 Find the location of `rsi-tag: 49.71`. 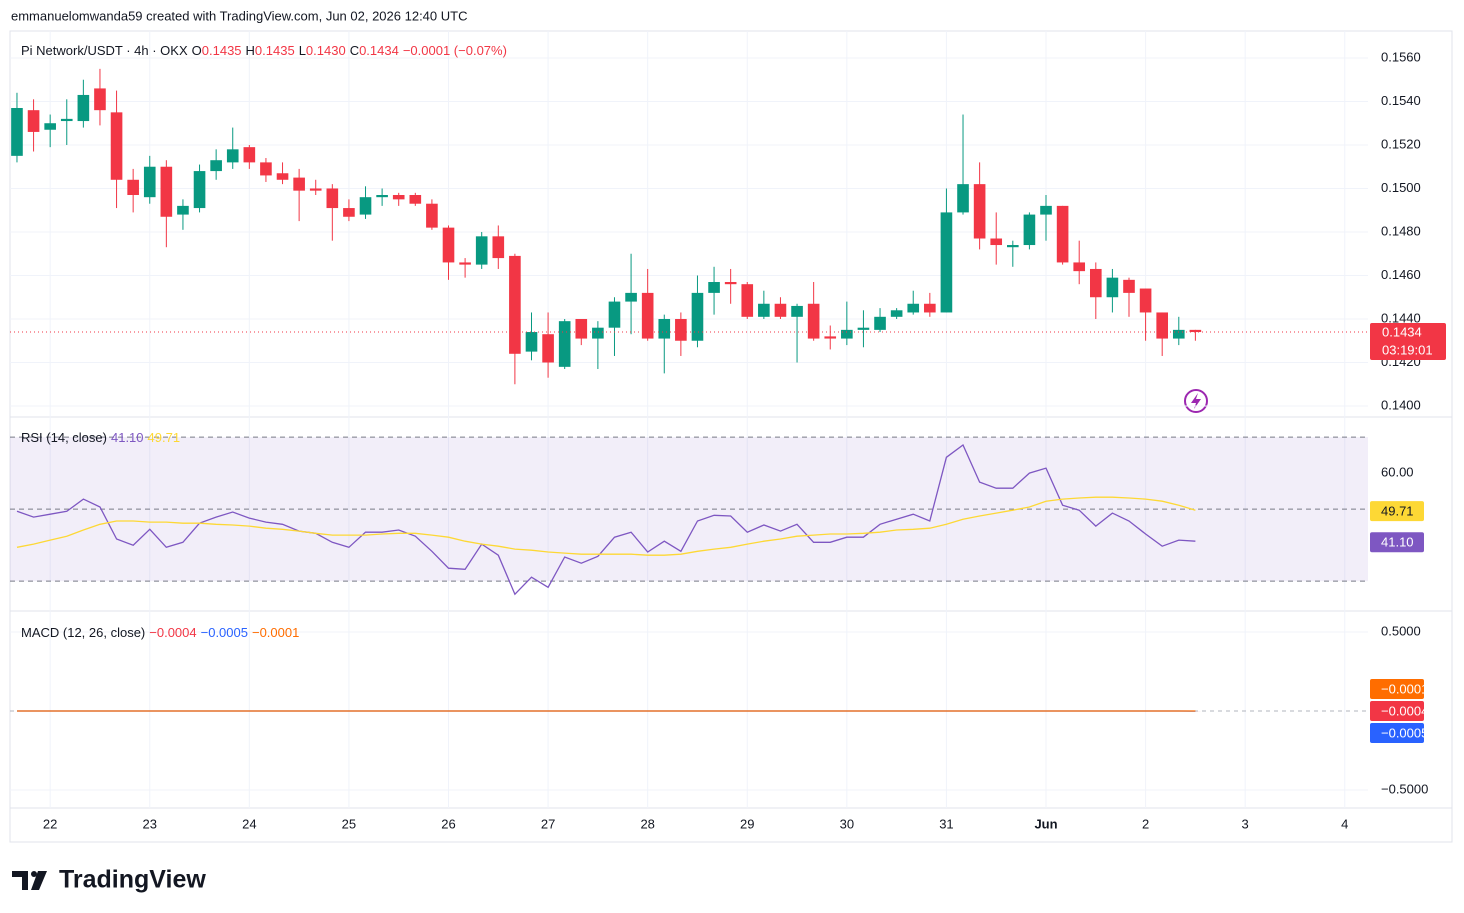

rsi-tag: 49.71 is located at coordinates (1397, 511).